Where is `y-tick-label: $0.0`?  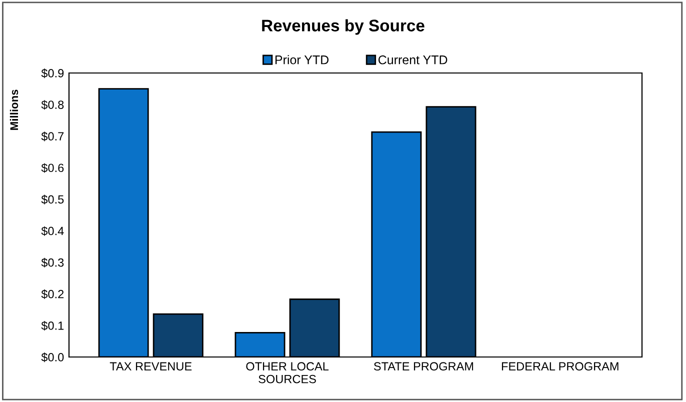
y-tick-label: $0.0 is located at coordinates (52, 357).